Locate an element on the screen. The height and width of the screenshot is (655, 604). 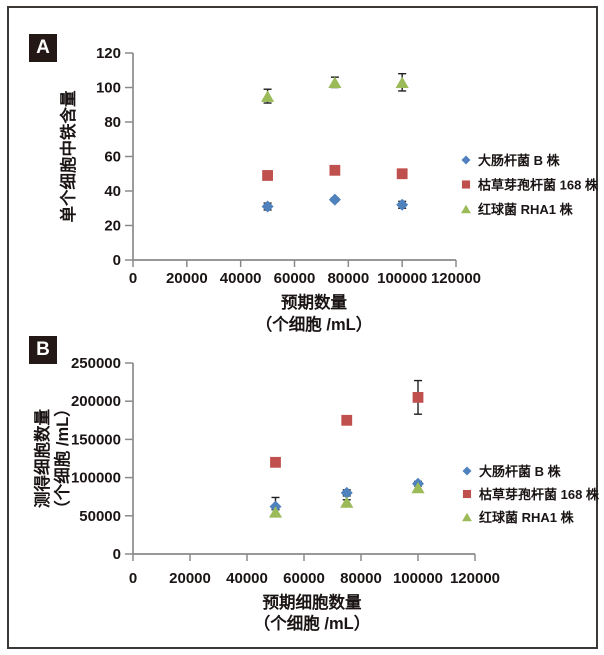
y-tick-label: 50000 is located at coordinates (100, 516).